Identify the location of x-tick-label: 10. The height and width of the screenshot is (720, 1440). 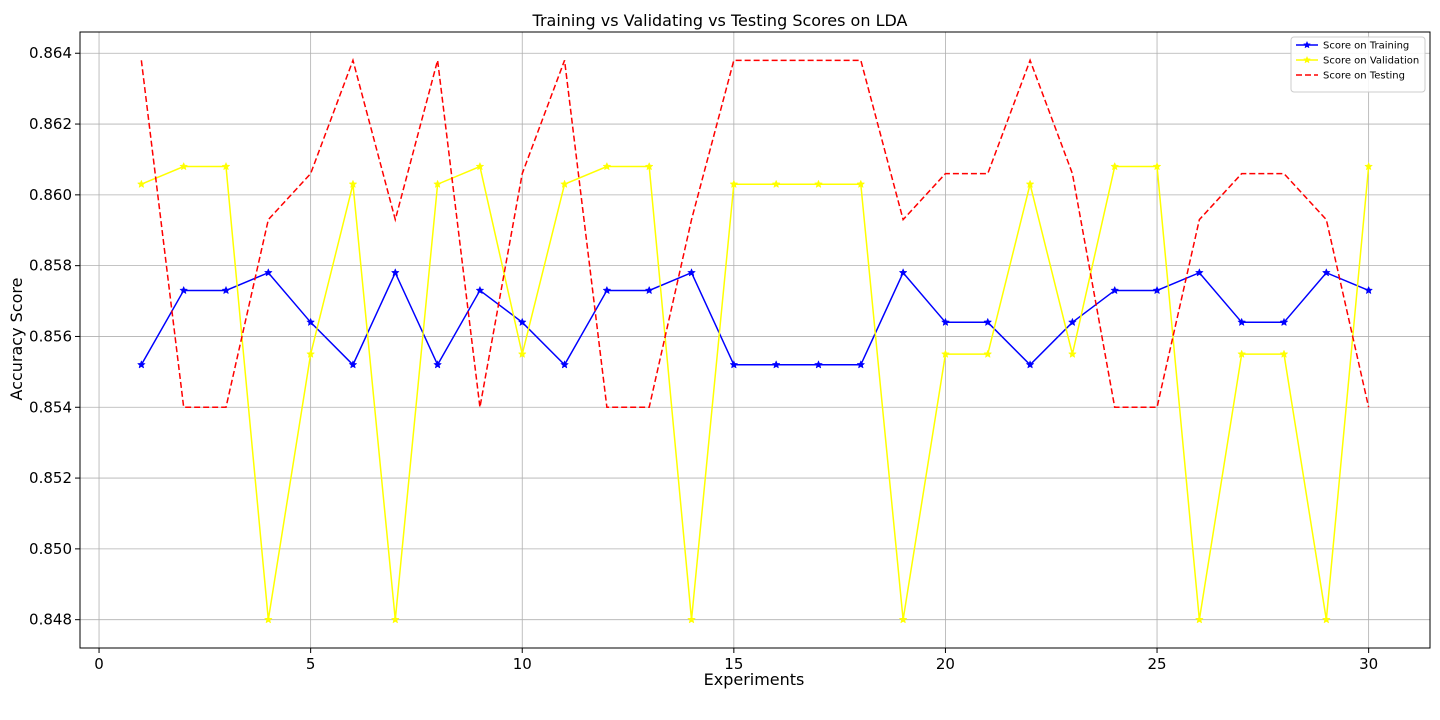
(522, 664).